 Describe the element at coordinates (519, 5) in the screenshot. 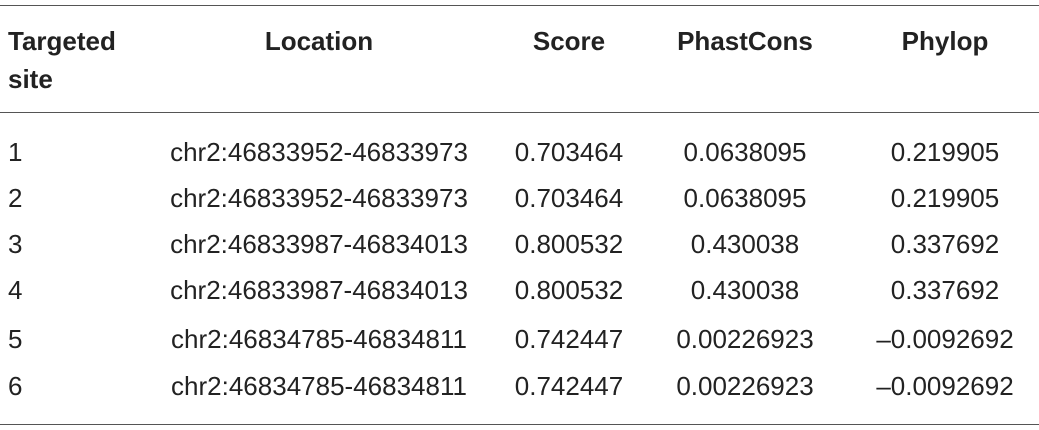

I see `top-rule` at that location.